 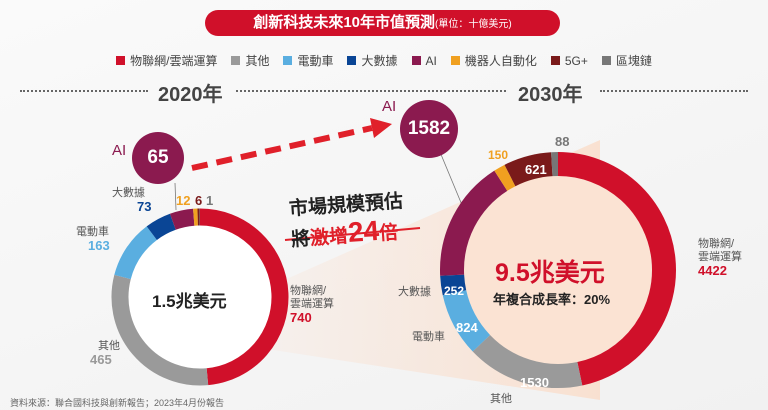 What do you see at coordinates (536, 169) in the screenshot?
I see `5g-2030-value: 621` at bounding box center [536, 169].